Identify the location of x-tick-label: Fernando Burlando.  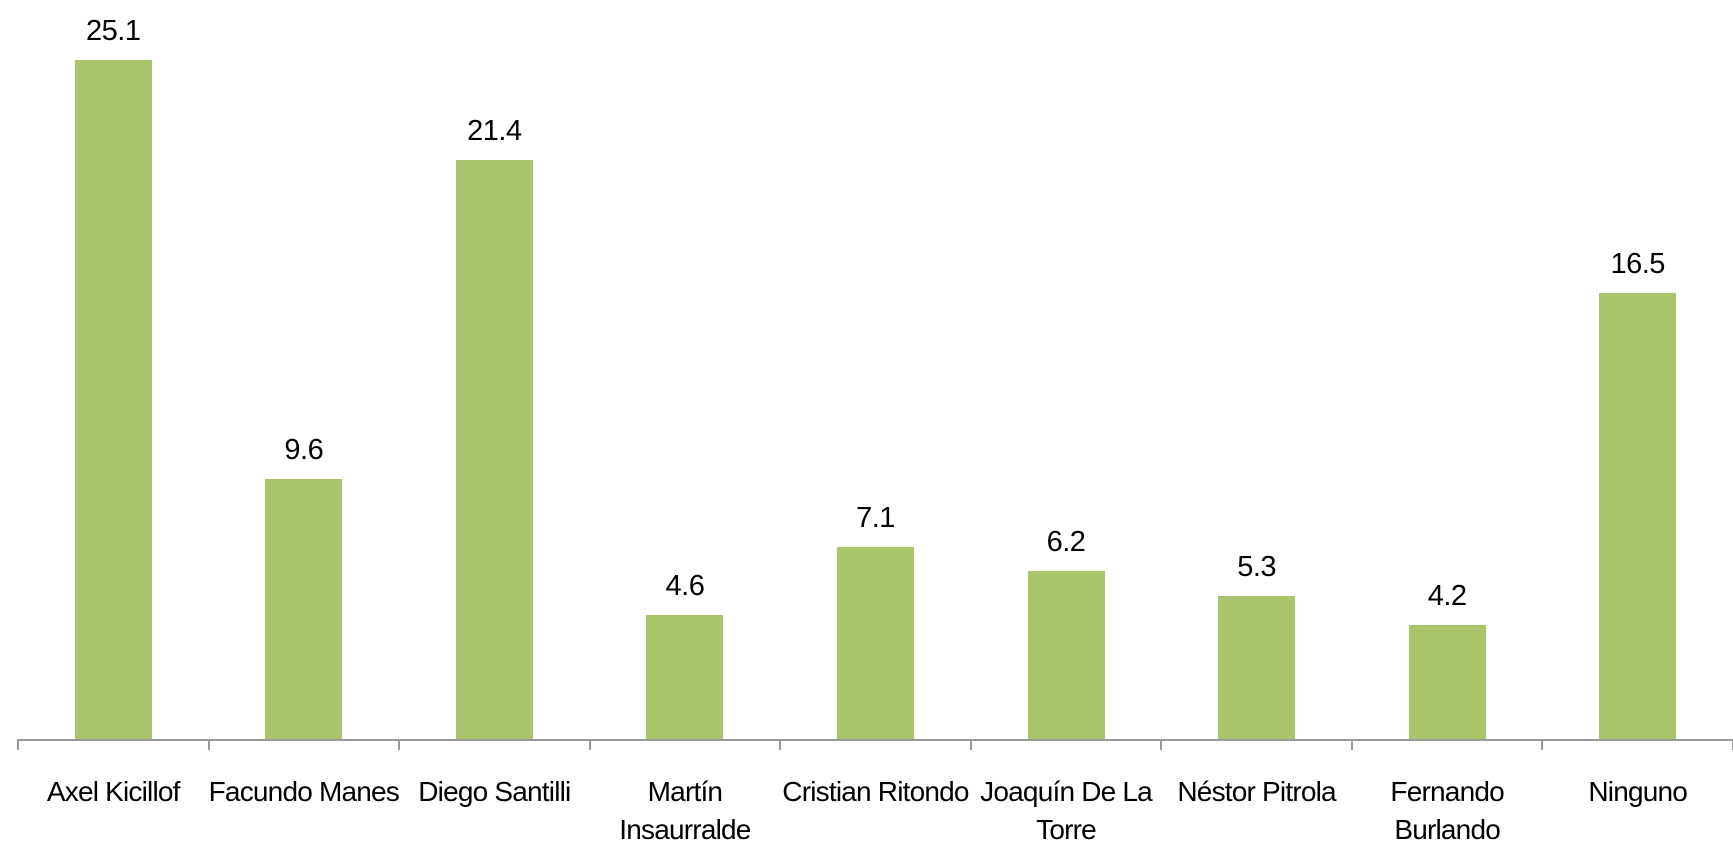
(1447, 810).